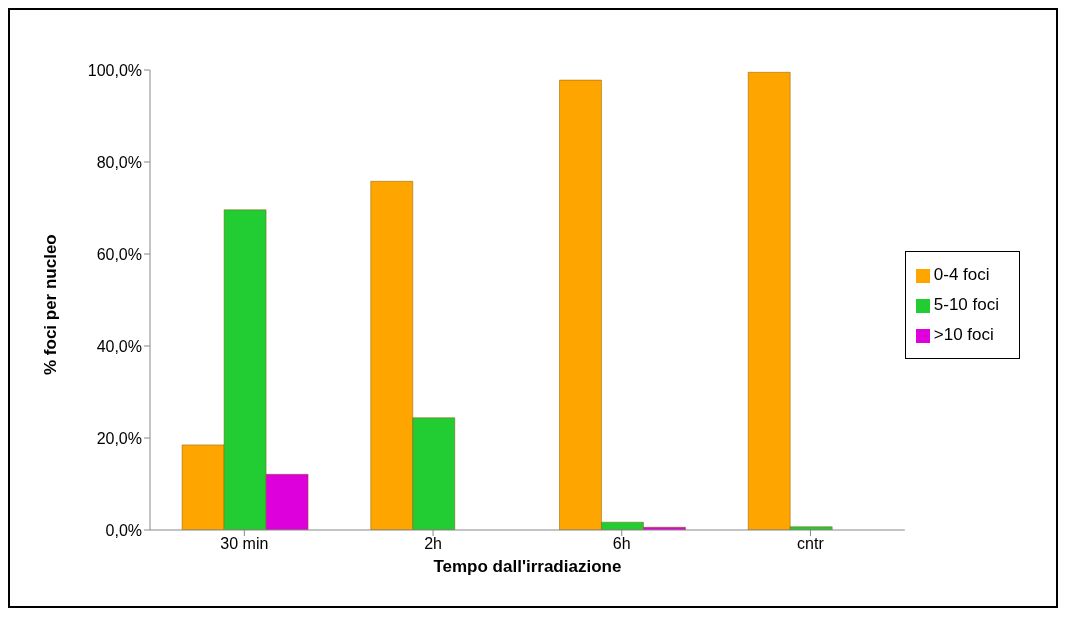 The image size is (1072, 622). I want to click on legend-label: 0-4 foci, so click(961, 274).